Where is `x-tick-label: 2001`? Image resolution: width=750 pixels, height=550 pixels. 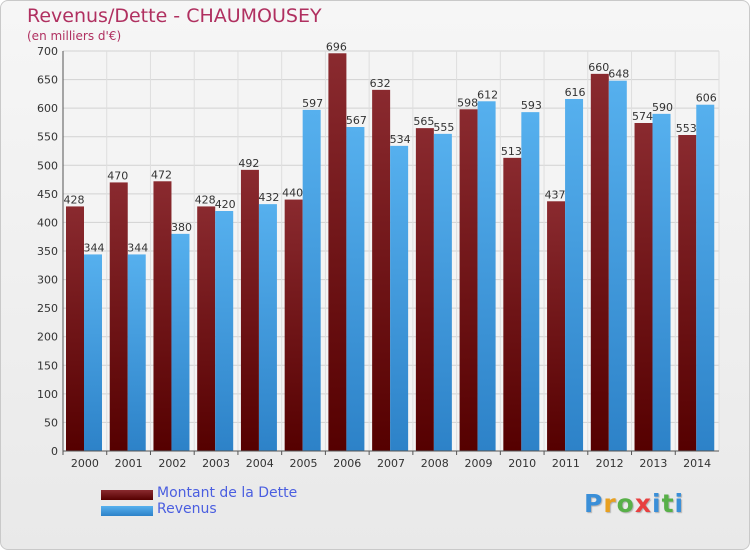
x-tick-label: 2001 is located at coordinates (129, 463).